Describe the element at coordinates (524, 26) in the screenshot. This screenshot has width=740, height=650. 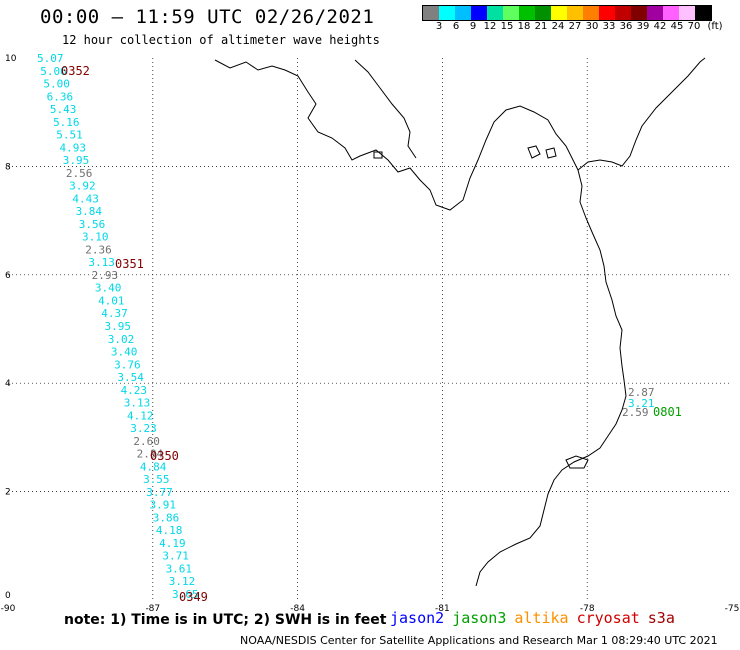
I see `colorbar-tick-label: 18` at that location.